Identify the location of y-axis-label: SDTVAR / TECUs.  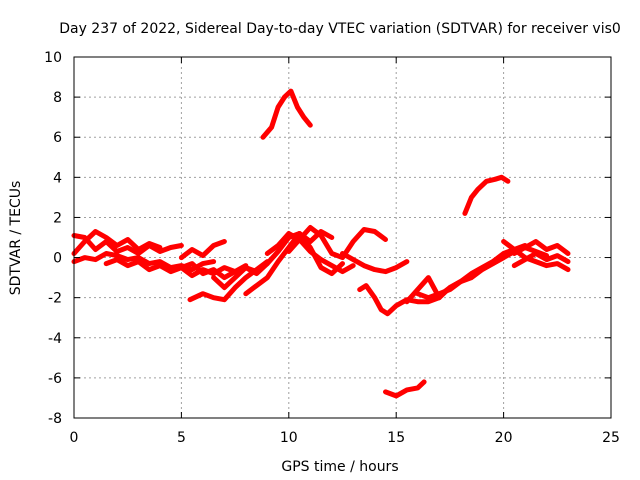
(16, 238).